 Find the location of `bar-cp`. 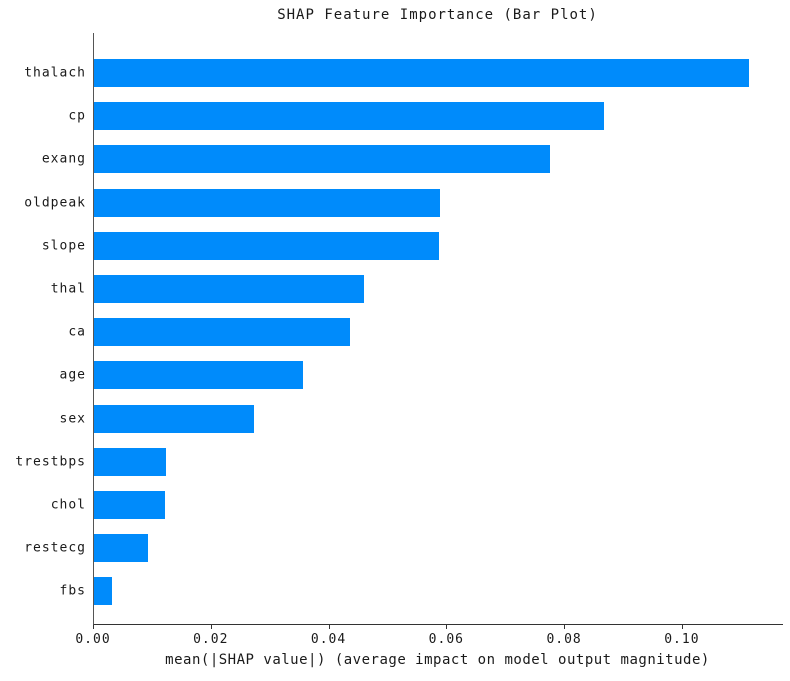

bar-cp is located at coordinates (349, 116).